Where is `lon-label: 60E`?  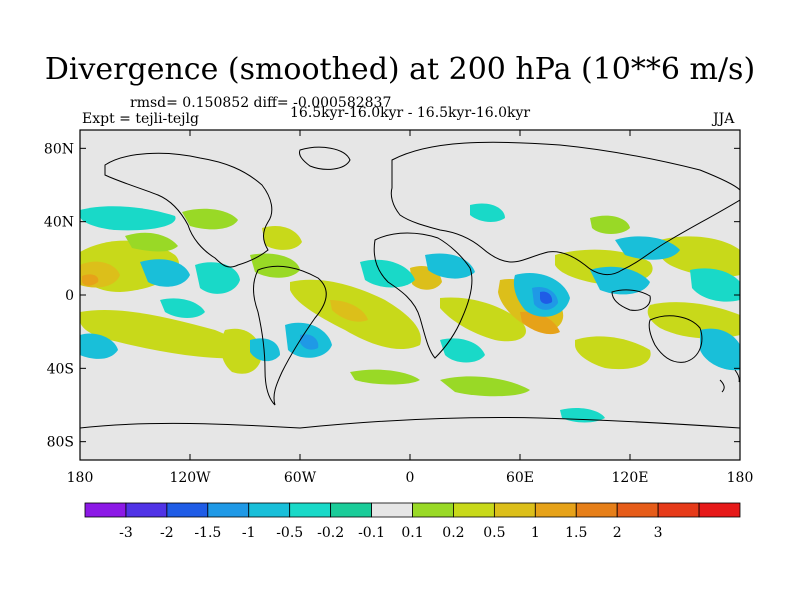 lon-label: 60E is located at coordinates (520, 478).